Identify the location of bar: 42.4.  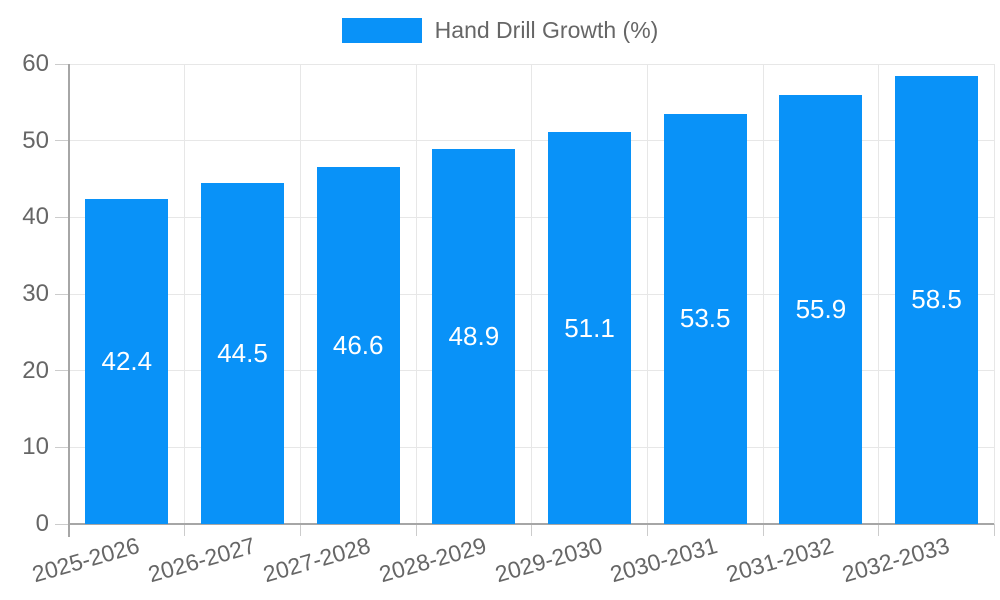
(127, 361).